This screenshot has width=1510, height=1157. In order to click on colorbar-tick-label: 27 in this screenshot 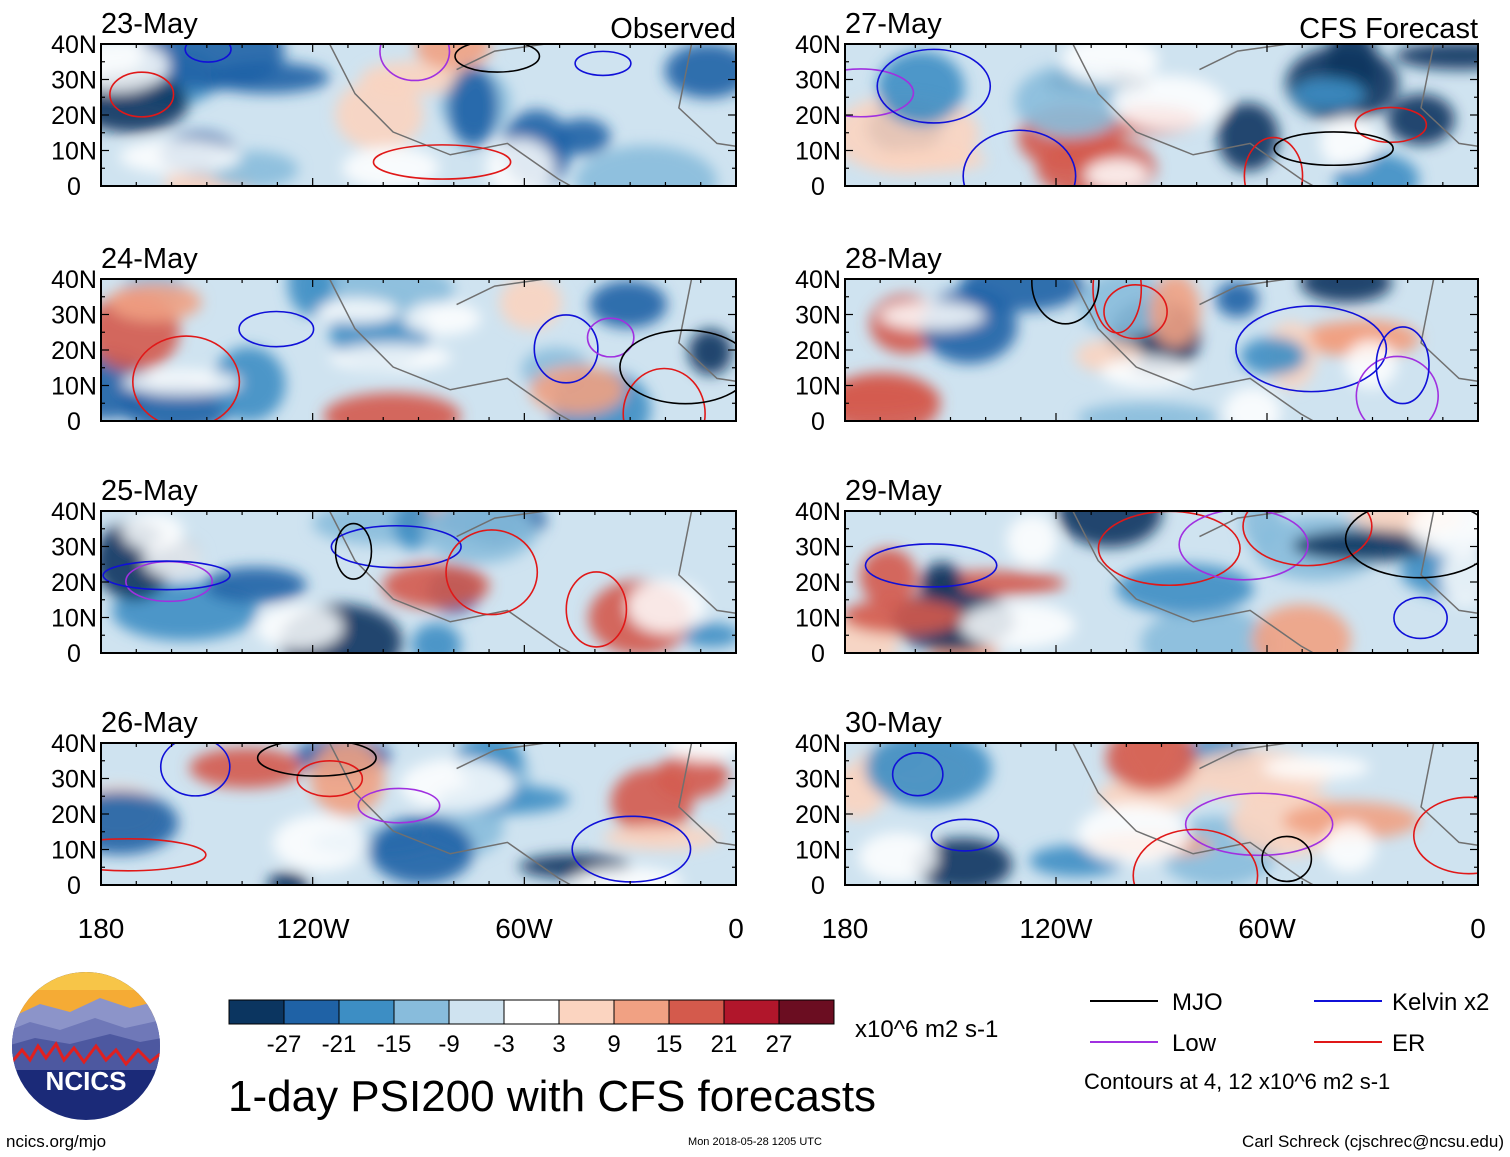, I will do `click(779, 1044)`.